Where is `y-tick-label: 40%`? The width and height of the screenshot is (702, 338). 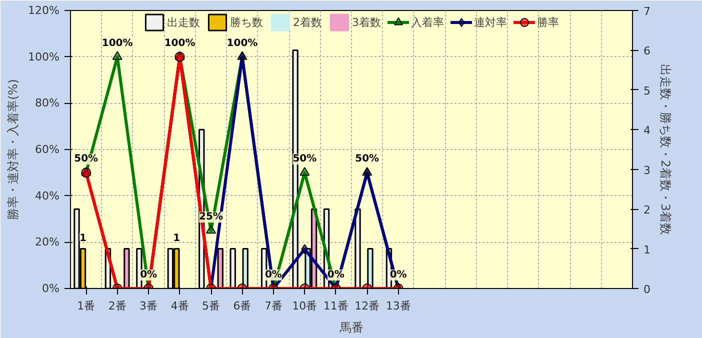 y-tick-label: 40% is located at coordinates (47, 195).